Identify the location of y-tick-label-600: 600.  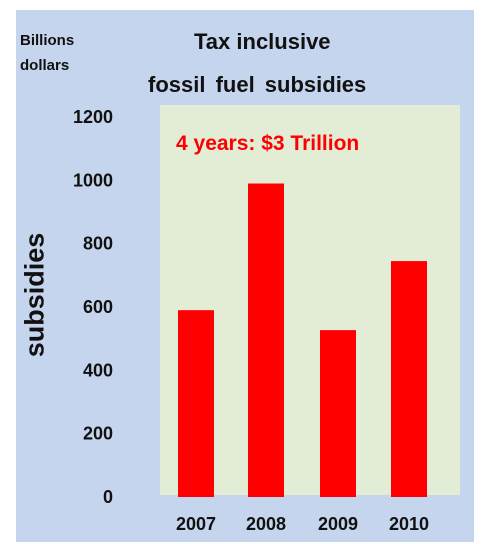
(98, 307).